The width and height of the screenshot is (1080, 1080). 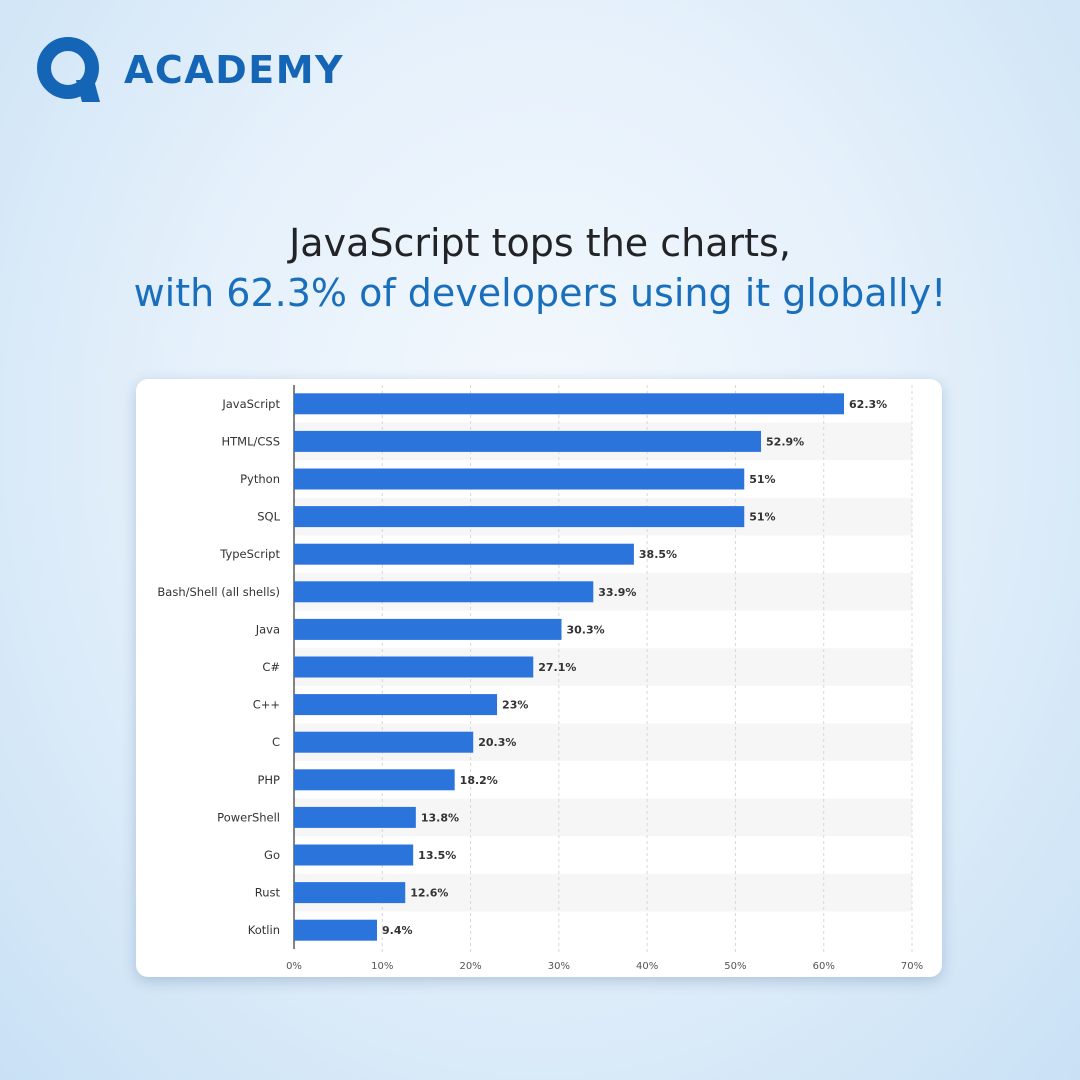 What do you see at coordinates (559, 966) in the screenshot?
I see `x-tick-label: 30%` at bounding box center [559, 966].